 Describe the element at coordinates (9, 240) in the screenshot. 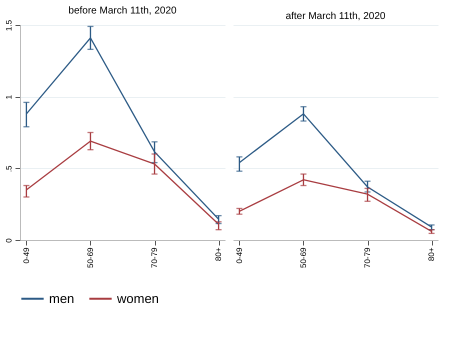

I see `y-tick-label: 0` at that location.